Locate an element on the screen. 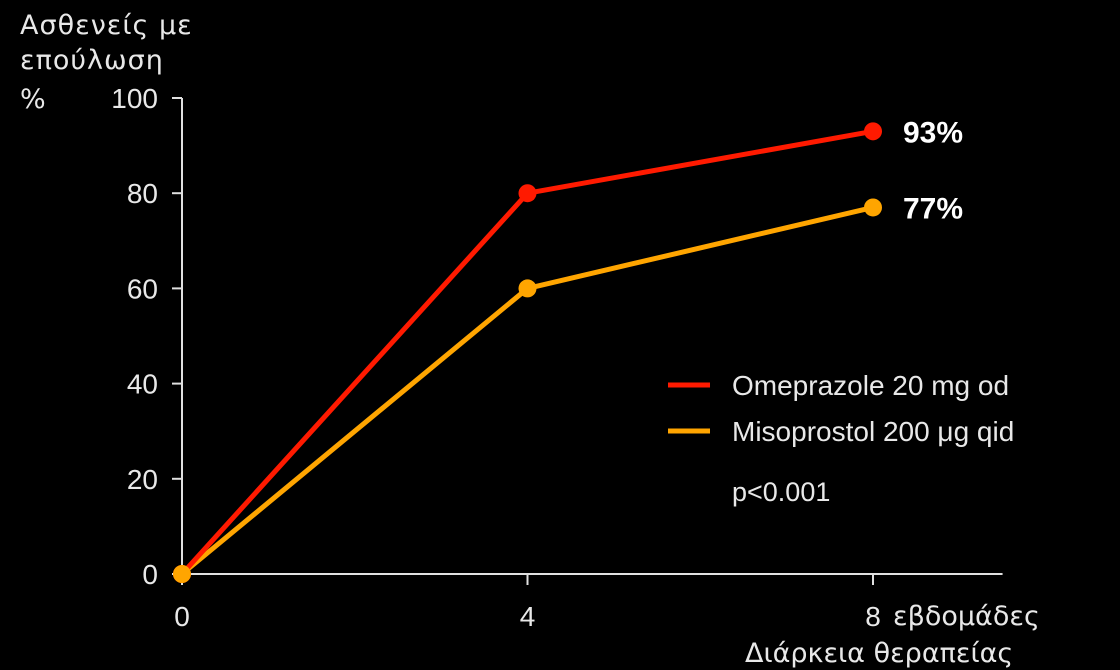 The width and height of the screenshot is (1120, 670). x-ticks: 0 4 8 is located at coordinates (527, 603).